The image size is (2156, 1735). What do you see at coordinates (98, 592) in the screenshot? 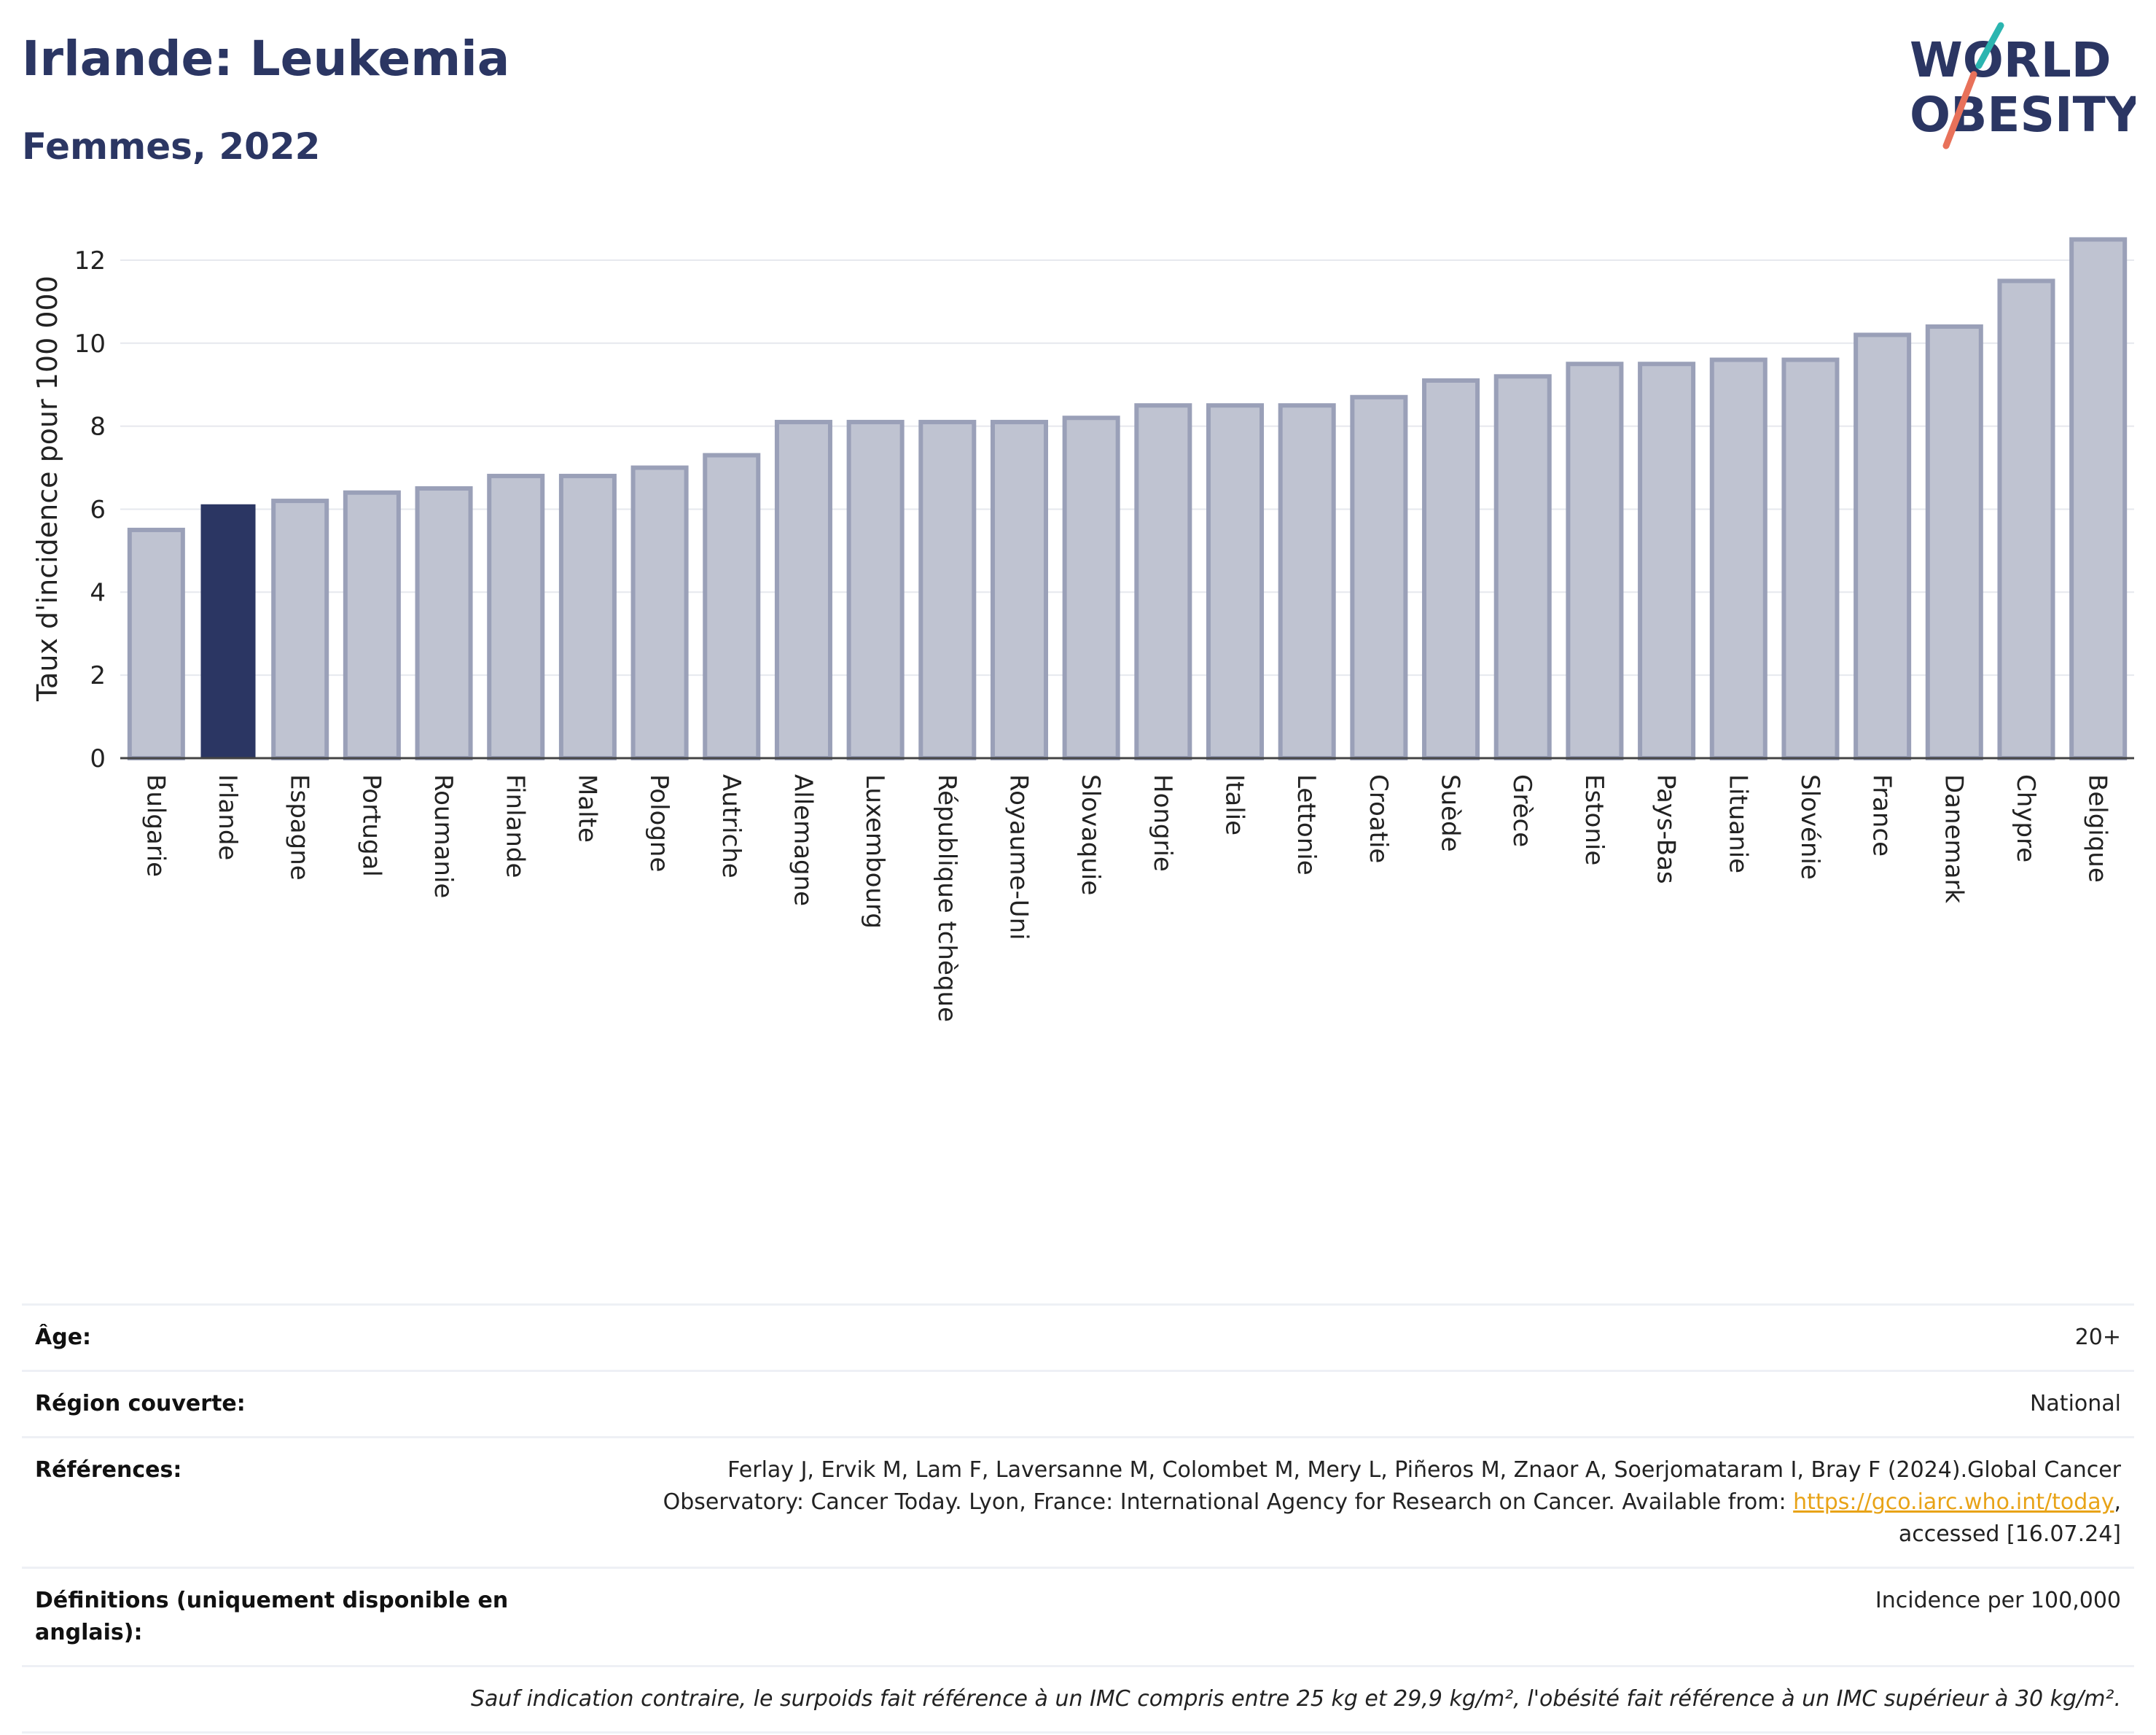
I see `y-tick-label: 4` at bounding box center [98, 592].